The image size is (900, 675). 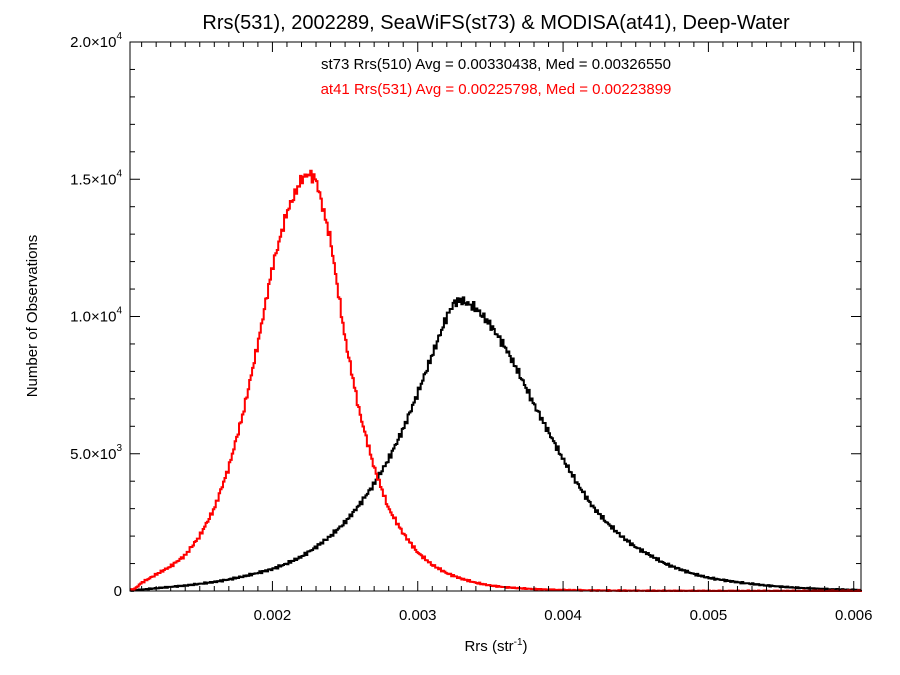 What do you see at coordinates (118, 591) in the screenshot?
I see `y-tick-label-0: 0` at bounding box center [118, 591].